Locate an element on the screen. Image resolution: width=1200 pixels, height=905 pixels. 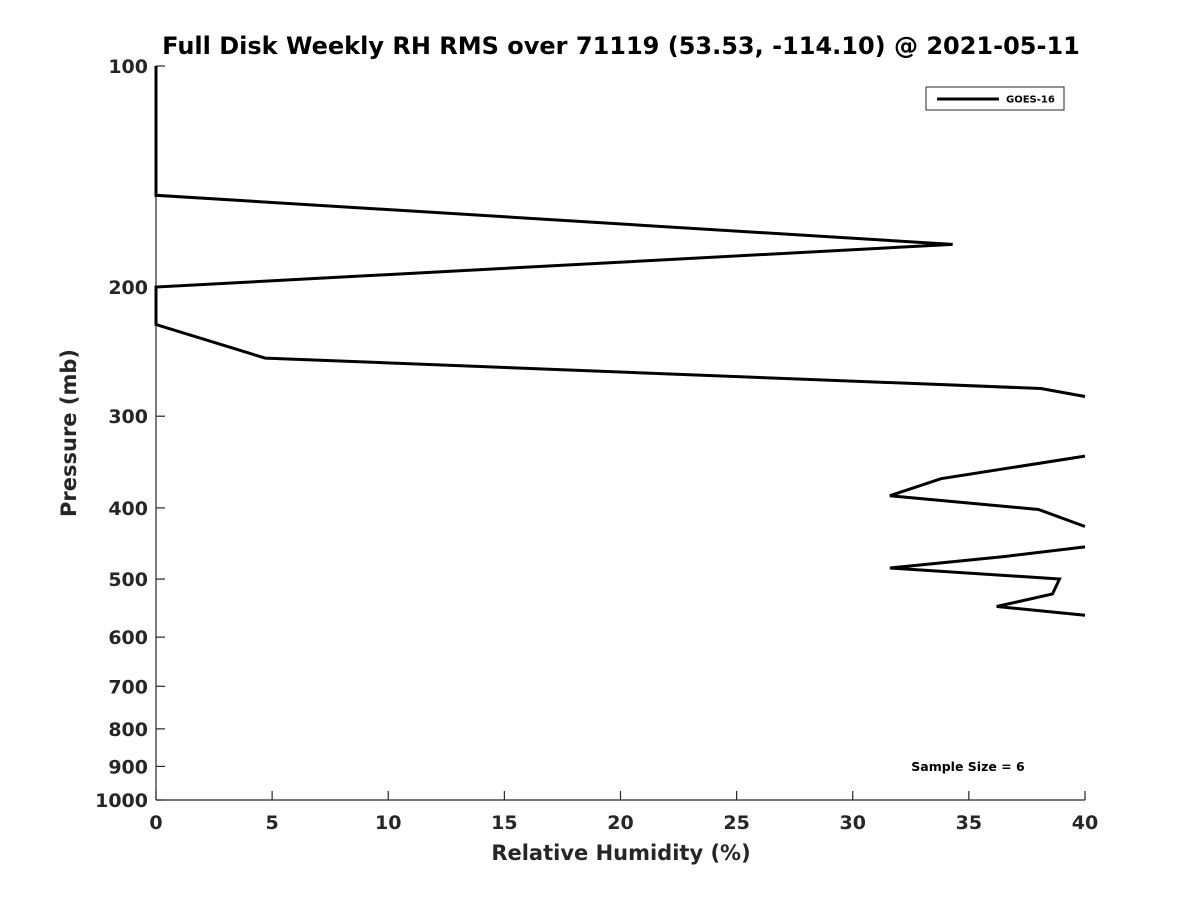
x-axis-label: Relative Humidity (%) is located at coordinates (620, 853).